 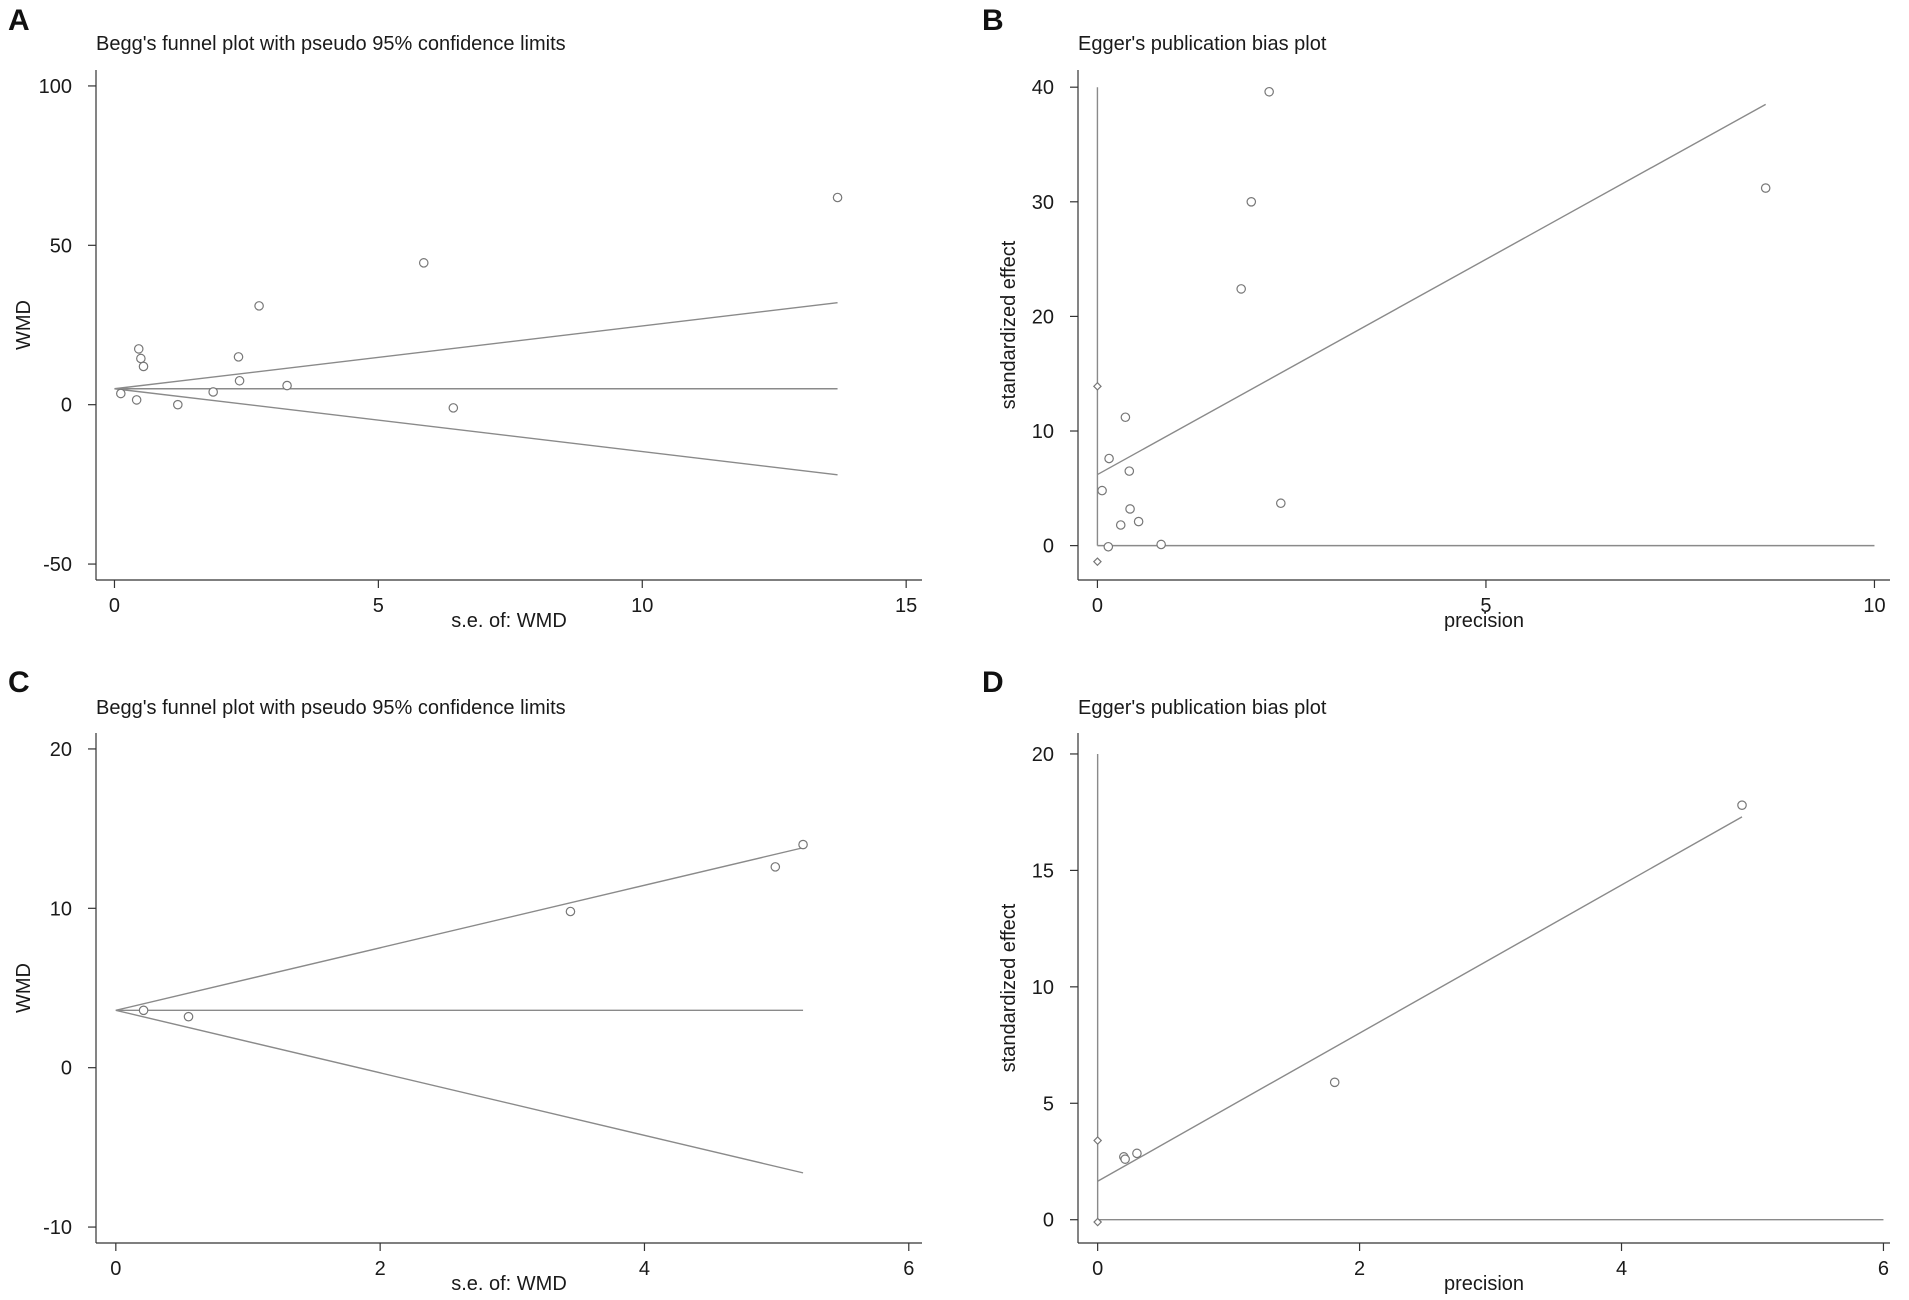 I want to click on y-tick-label: 5, so click(x=1048, y=1104).